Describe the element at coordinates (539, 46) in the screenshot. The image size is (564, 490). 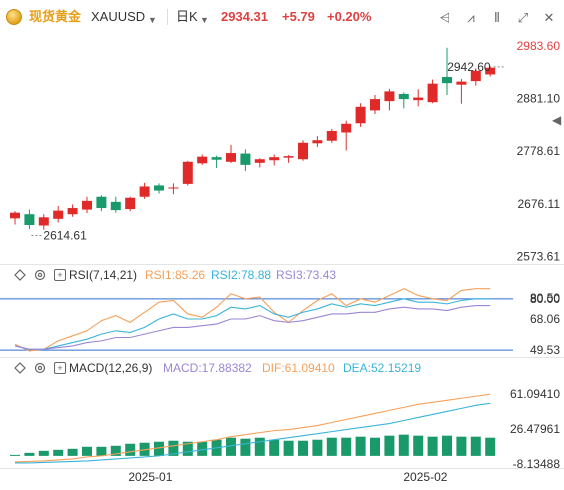
I see `price-y-tick-label: 2983.60` at that location.